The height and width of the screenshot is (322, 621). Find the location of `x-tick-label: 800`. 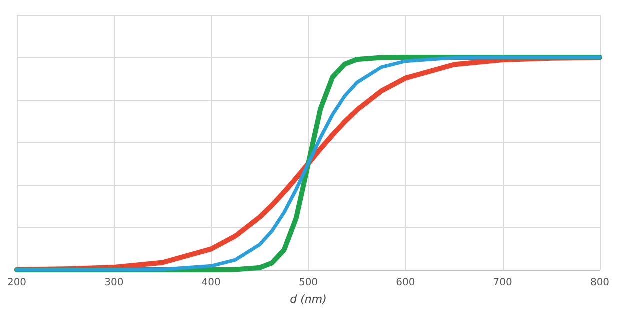

x-tick-label: 800 is located at coordinates (600, 283).